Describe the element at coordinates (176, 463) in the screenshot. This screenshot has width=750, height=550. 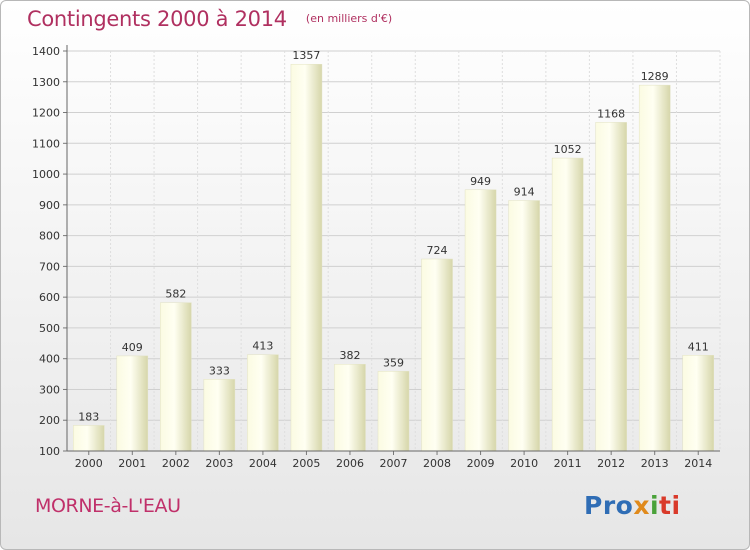
I see `x-tick-label: 2002` at that location.